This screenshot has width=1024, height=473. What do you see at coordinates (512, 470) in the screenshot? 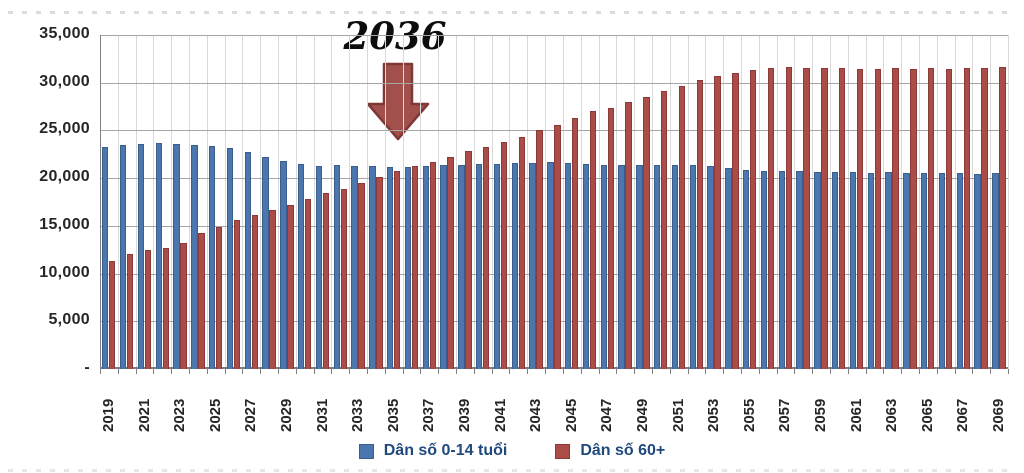
I see `crop-remnant-bottom-dashes` at bounding box center [512, 470].